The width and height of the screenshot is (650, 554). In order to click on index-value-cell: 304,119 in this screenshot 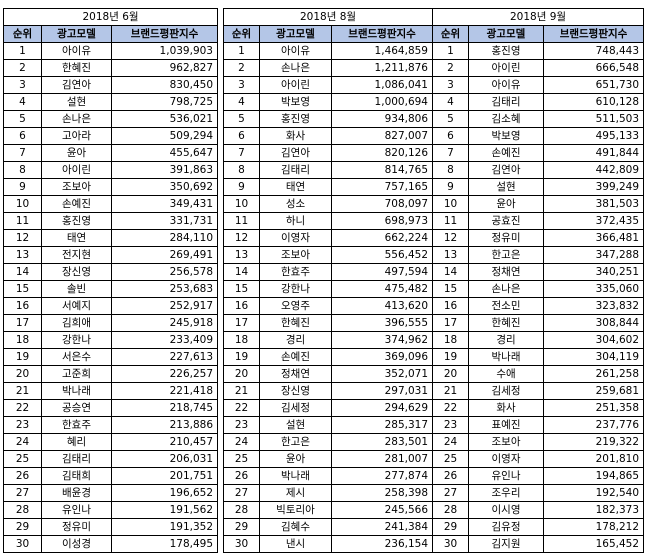, I will do `click(593, 357)`.